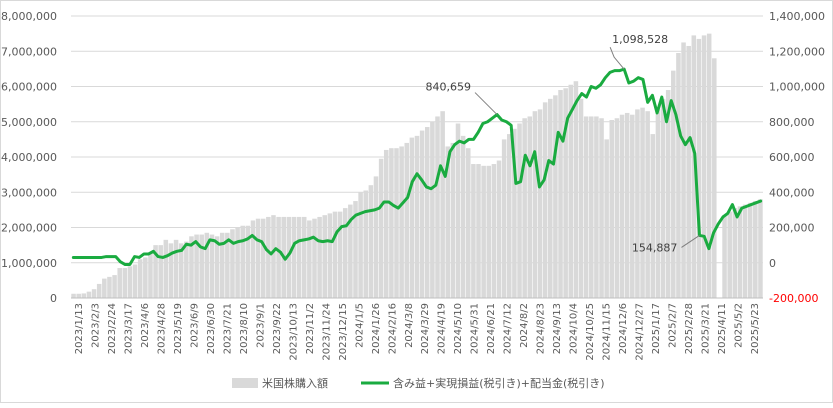  Describe the element at coordinates (29, 192) in the screenshot. I see `y-left-tick-label: 3,000,000` at that location.